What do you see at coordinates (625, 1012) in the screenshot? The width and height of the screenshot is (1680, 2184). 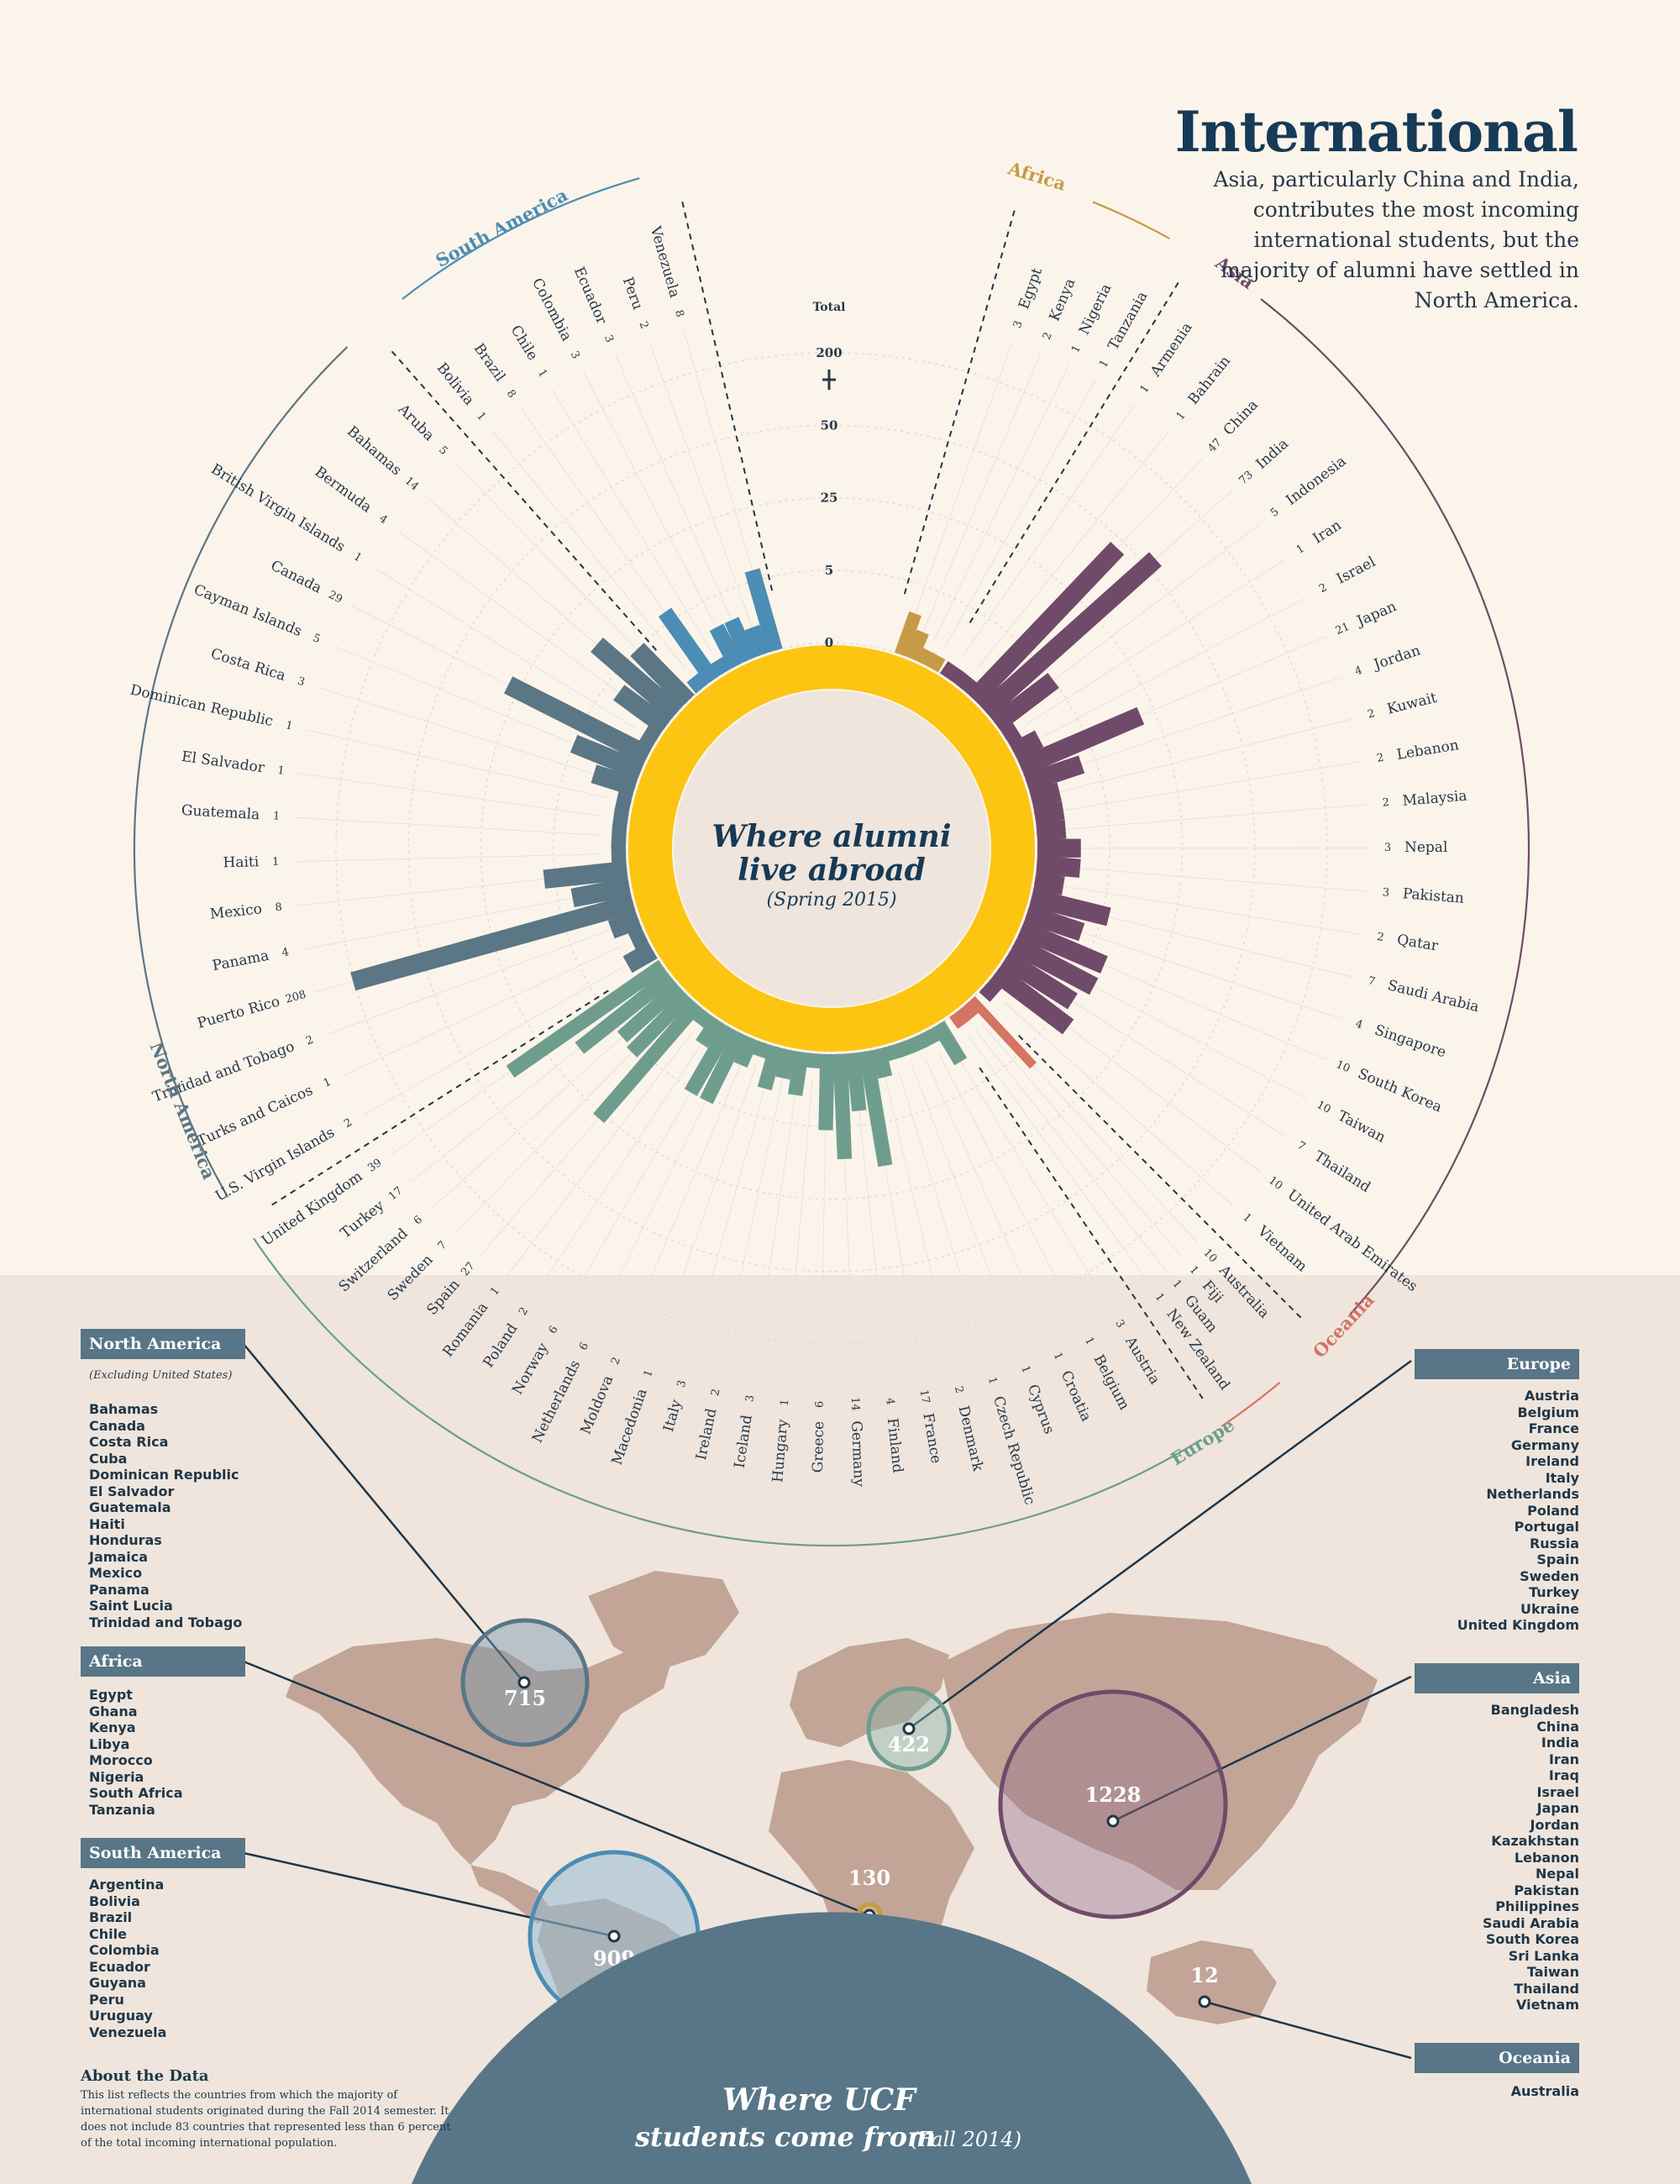 I see `bar-turkey` at bounding box center [625, 1012].